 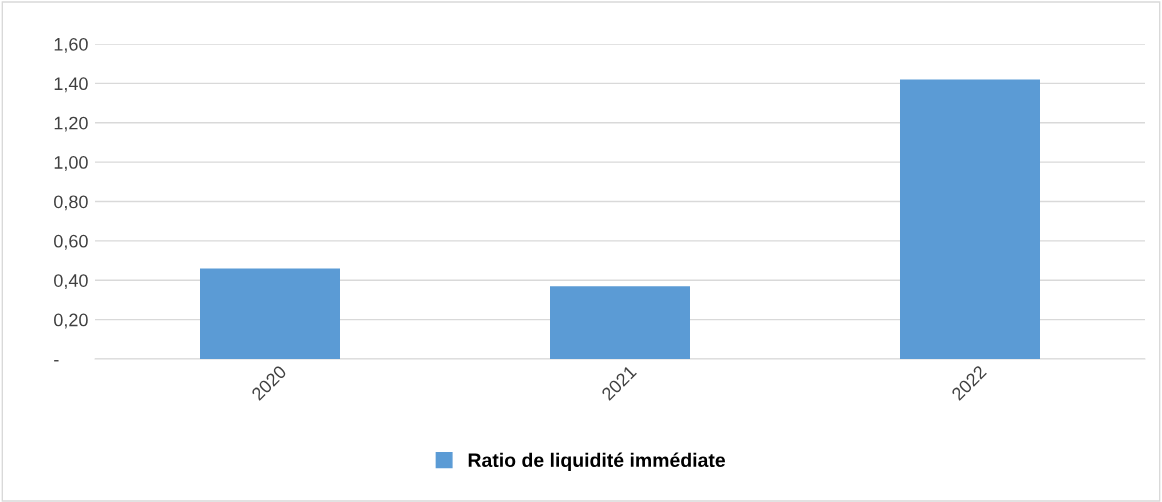 What do you see at coordinates (71, 163) in the screenshot?
I see `y-tick-label: 1,00` at bounding box center [71, 163].